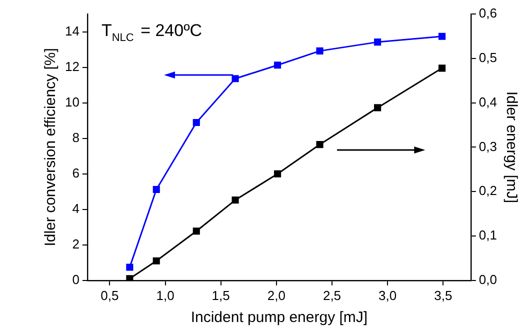  What do you see at coordinates (488, 57) in the screenshot?
I see `y2-tick-label: 0,5` at bounding box center [488, 57].